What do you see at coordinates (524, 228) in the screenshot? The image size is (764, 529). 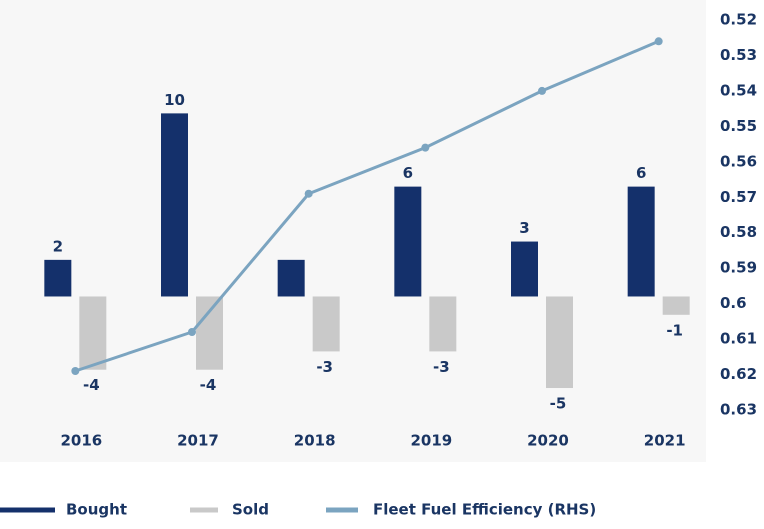 I see `data-label: 3` at bounding box center [524, 228].